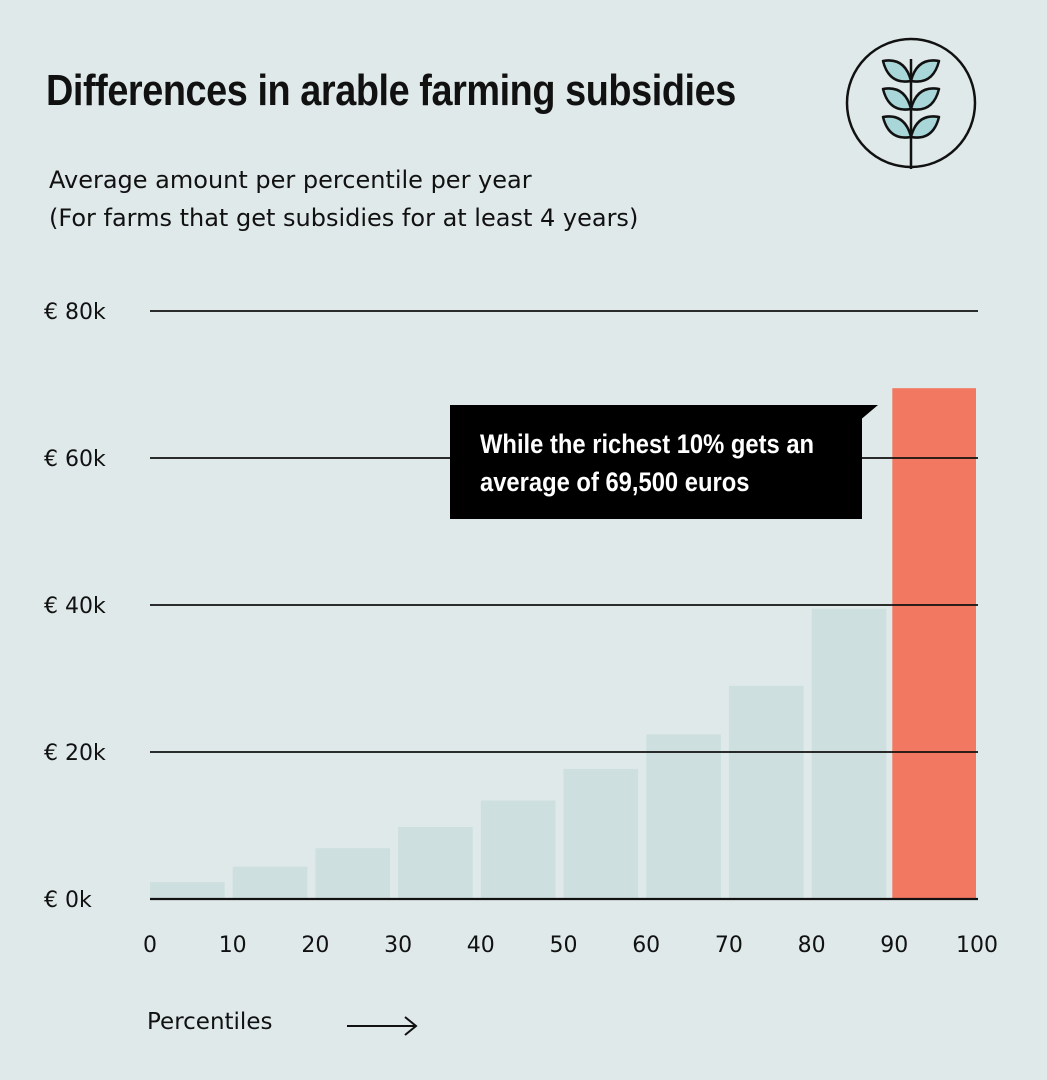 Image resolution: width=1047 pixels, height=1080 pixels. I want to click on x-tick-label: 50, so click(564, 945).